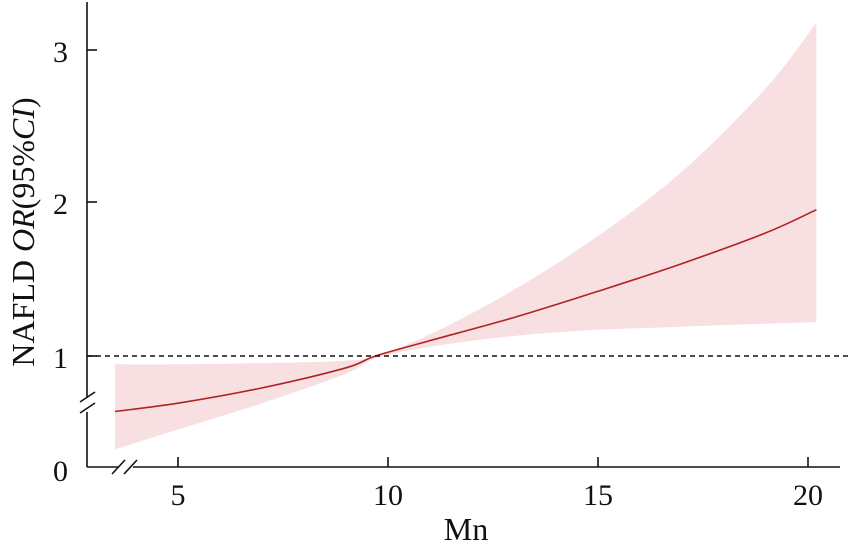  What do you see at coordinates (178, 495) in the screenshot?
I see `x-tick-label-5: 5` at bounding box center [178, 495].